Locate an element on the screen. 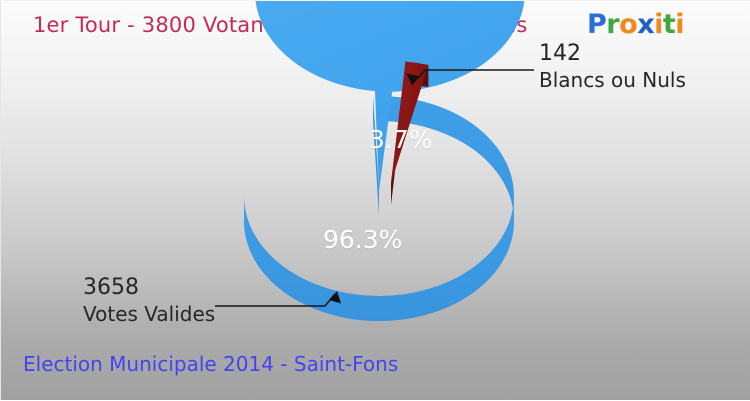 The image size is (750, 401). proxiti-logo: Proxiti is located at coordinates (636, 24).